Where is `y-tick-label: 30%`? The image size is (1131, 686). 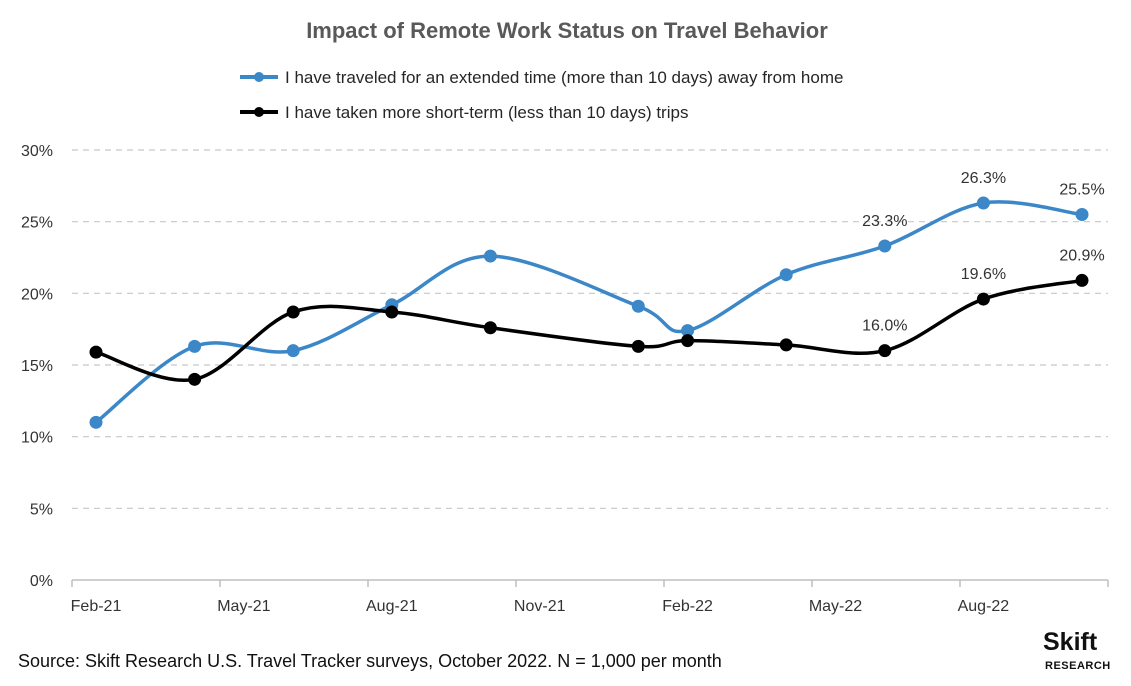
y-tick-label: 30% is located at coordinates (37, 151).